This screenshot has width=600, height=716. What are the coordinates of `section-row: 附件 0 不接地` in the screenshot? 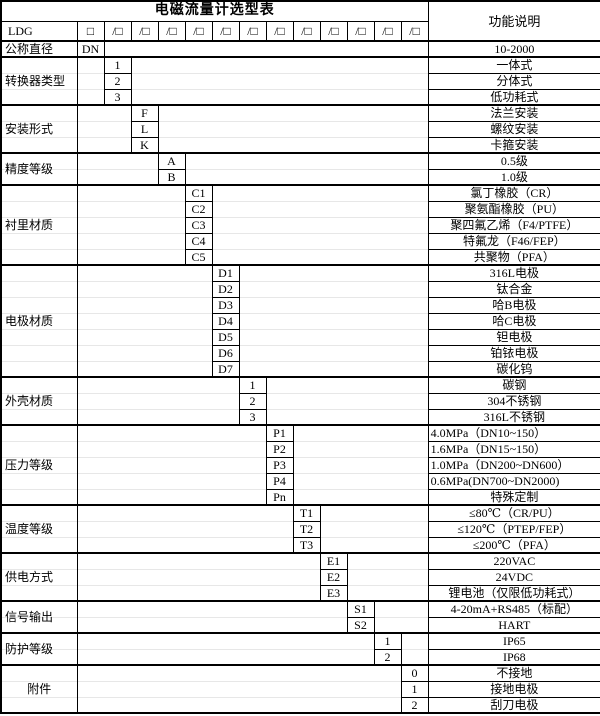 It's located at (300, 689).